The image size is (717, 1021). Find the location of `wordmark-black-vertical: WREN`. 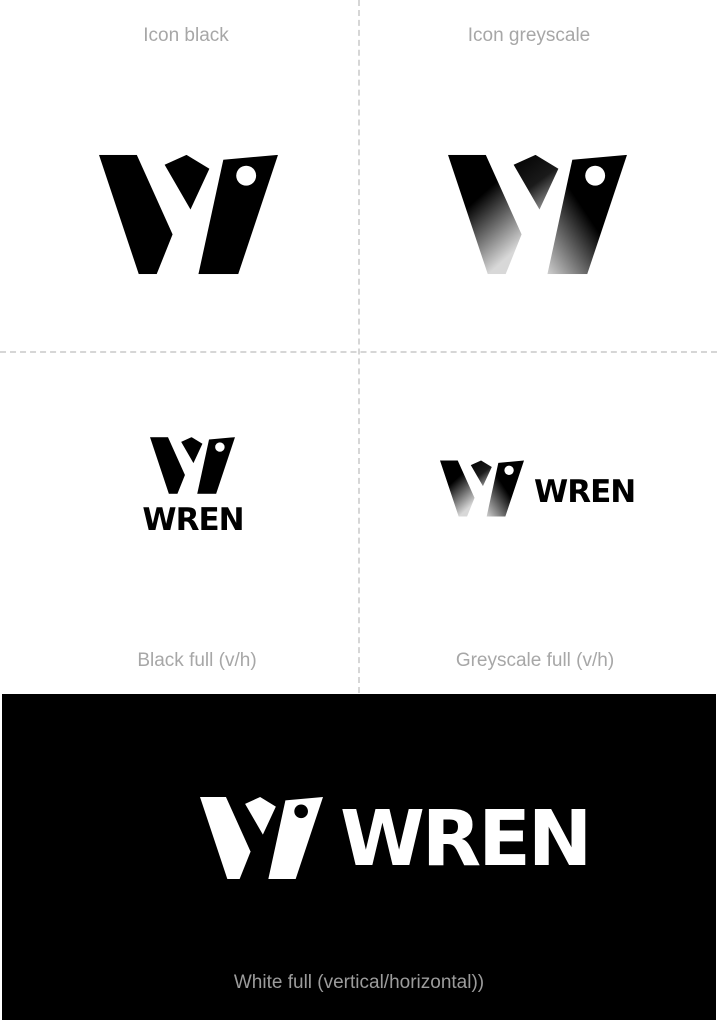

wordmark-black-vertical: WREN is located at coordinates (193, 520).